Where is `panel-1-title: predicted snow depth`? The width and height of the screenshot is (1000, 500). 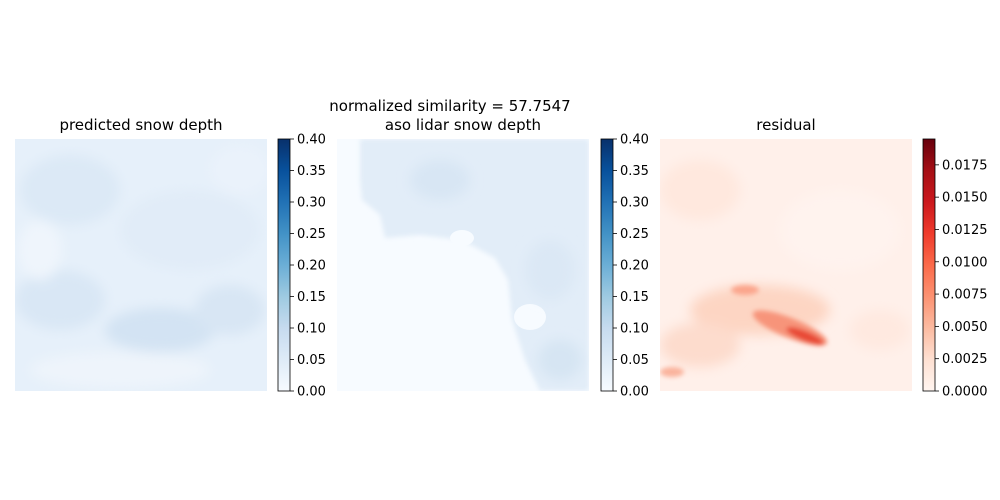
panel-1-title: predicted snow depth is located at coordinates (140, 125).